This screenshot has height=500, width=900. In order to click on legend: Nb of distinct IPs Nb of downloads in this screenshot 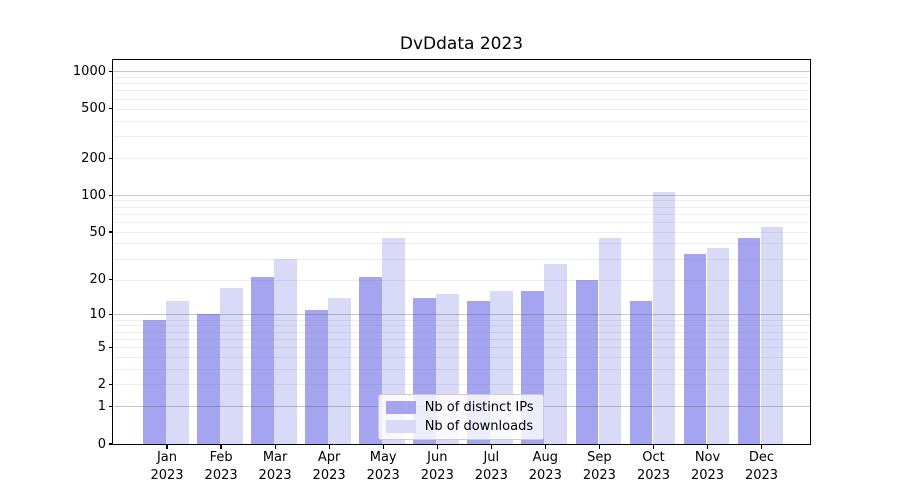, I will do `click(460, 416)`.